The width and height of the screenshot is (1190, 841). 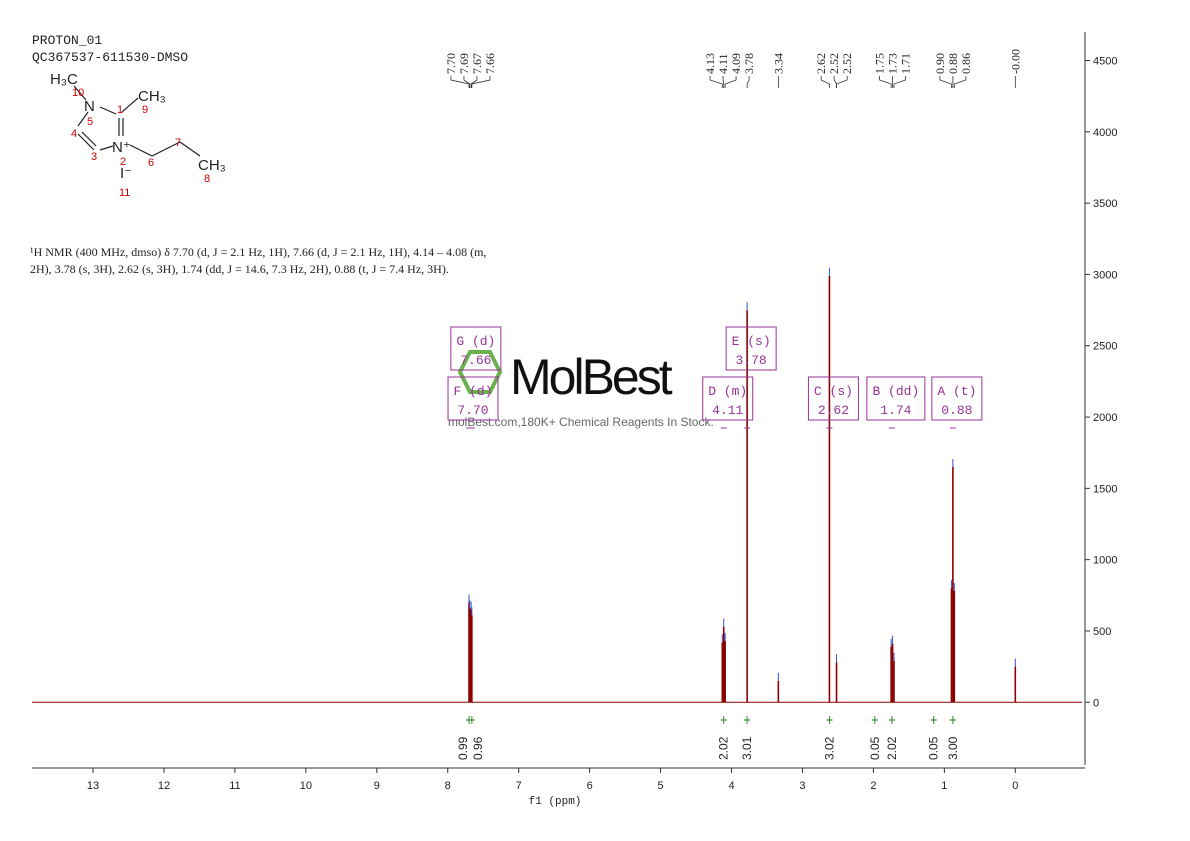 What do you see at coordinates (164, 786) in the screenshot?
I see `x-tick-label: 12` at bounding box center [164, 786].